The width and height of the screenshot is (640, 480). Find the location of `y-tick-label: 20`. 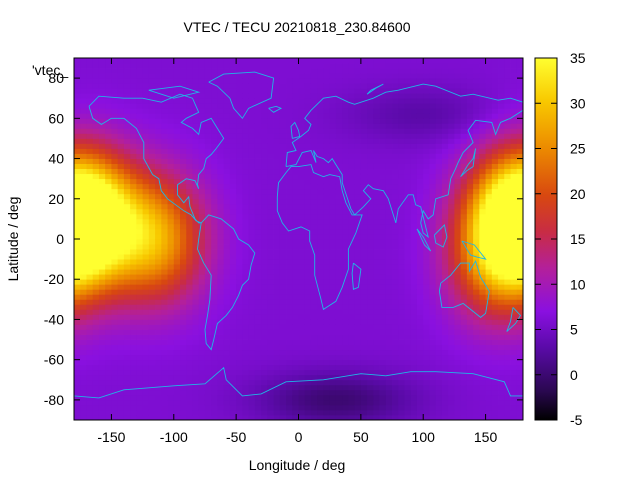

y-tick-label: 20 is located at coordinates (56, 199).